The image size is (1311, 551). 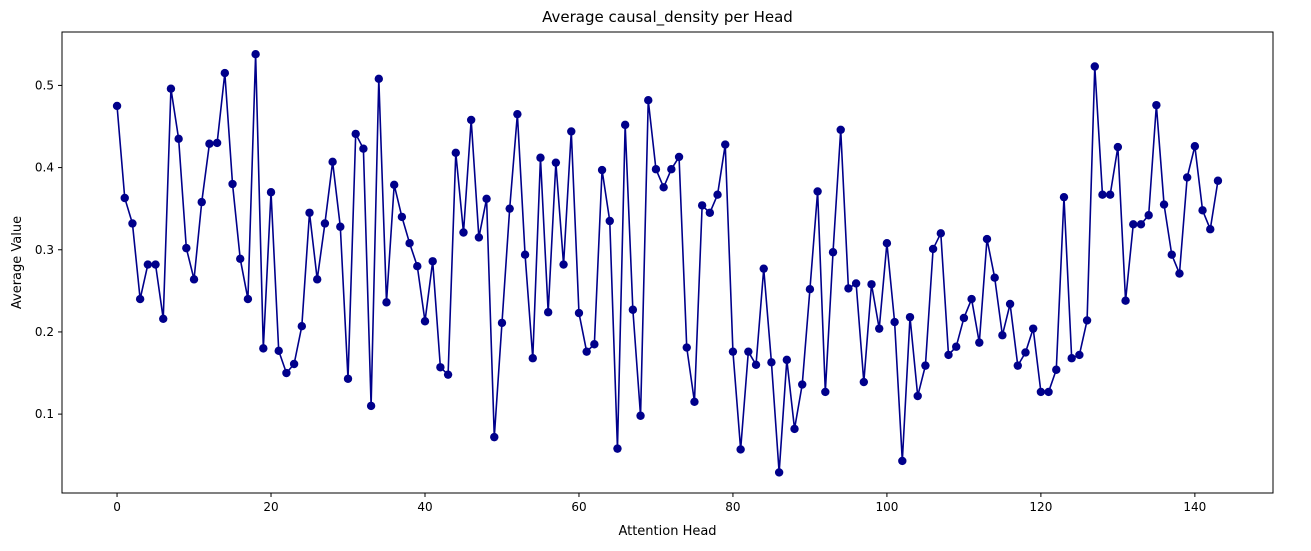 What do you see at coordinates (424, 507) in the screenshot?
I see `x-tick-label: 40` at bounding box center [424, 507].